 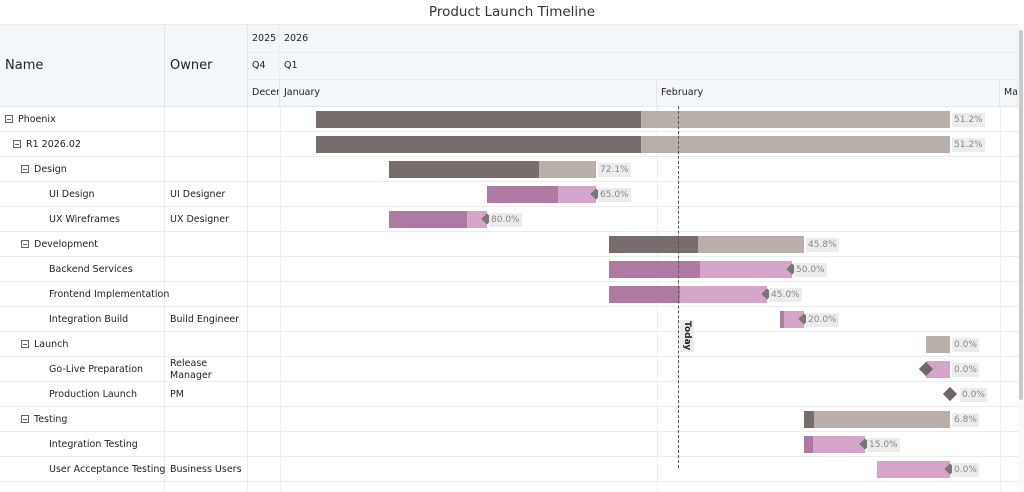 I want to click on task-row: Integration Build Build Engineer 20.0%, so click(x=509, y=319).